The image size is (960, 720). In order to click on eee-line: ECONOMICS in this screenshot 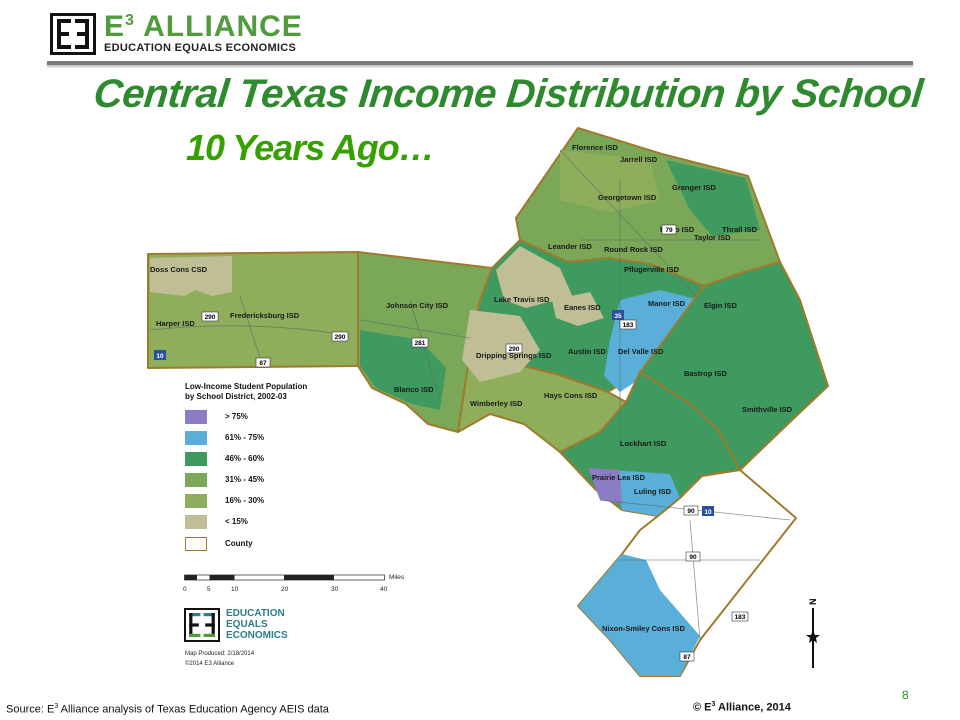, I will do `click(257, 635)`.